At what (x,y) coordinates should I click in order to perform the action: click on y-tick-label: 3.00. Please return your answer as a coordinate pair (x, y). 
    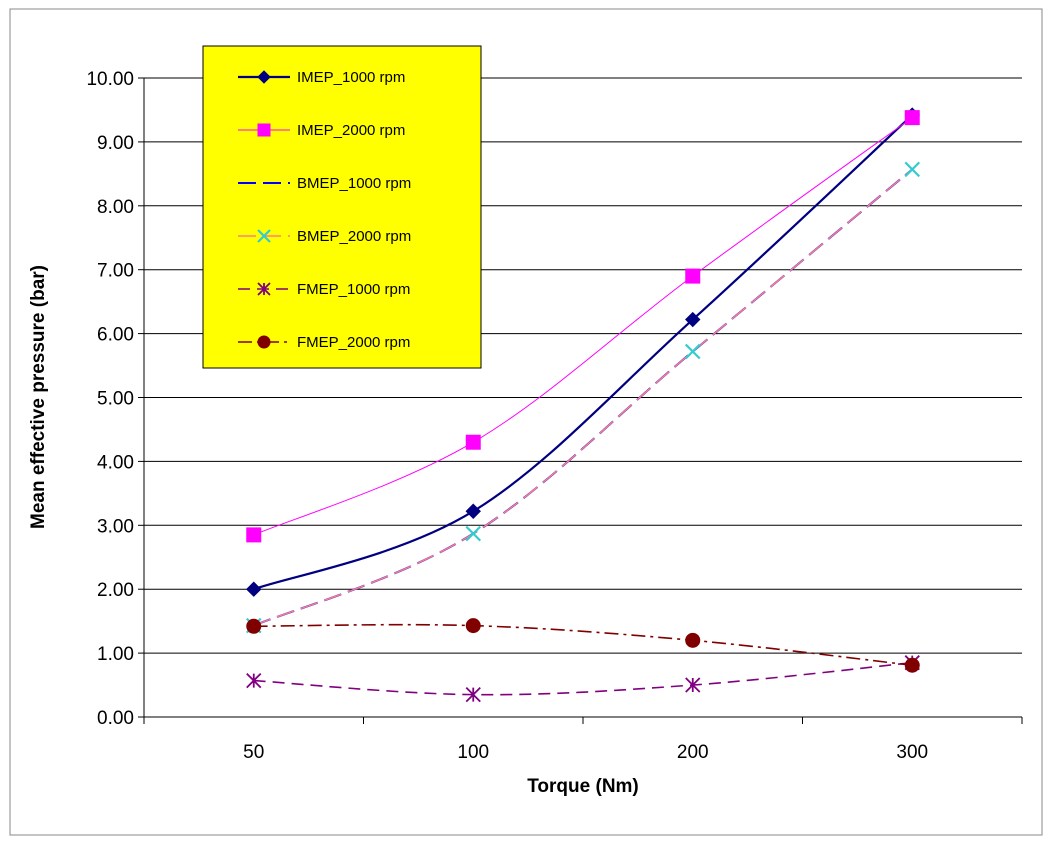
    Looking at the image, I should click on (115, 526).